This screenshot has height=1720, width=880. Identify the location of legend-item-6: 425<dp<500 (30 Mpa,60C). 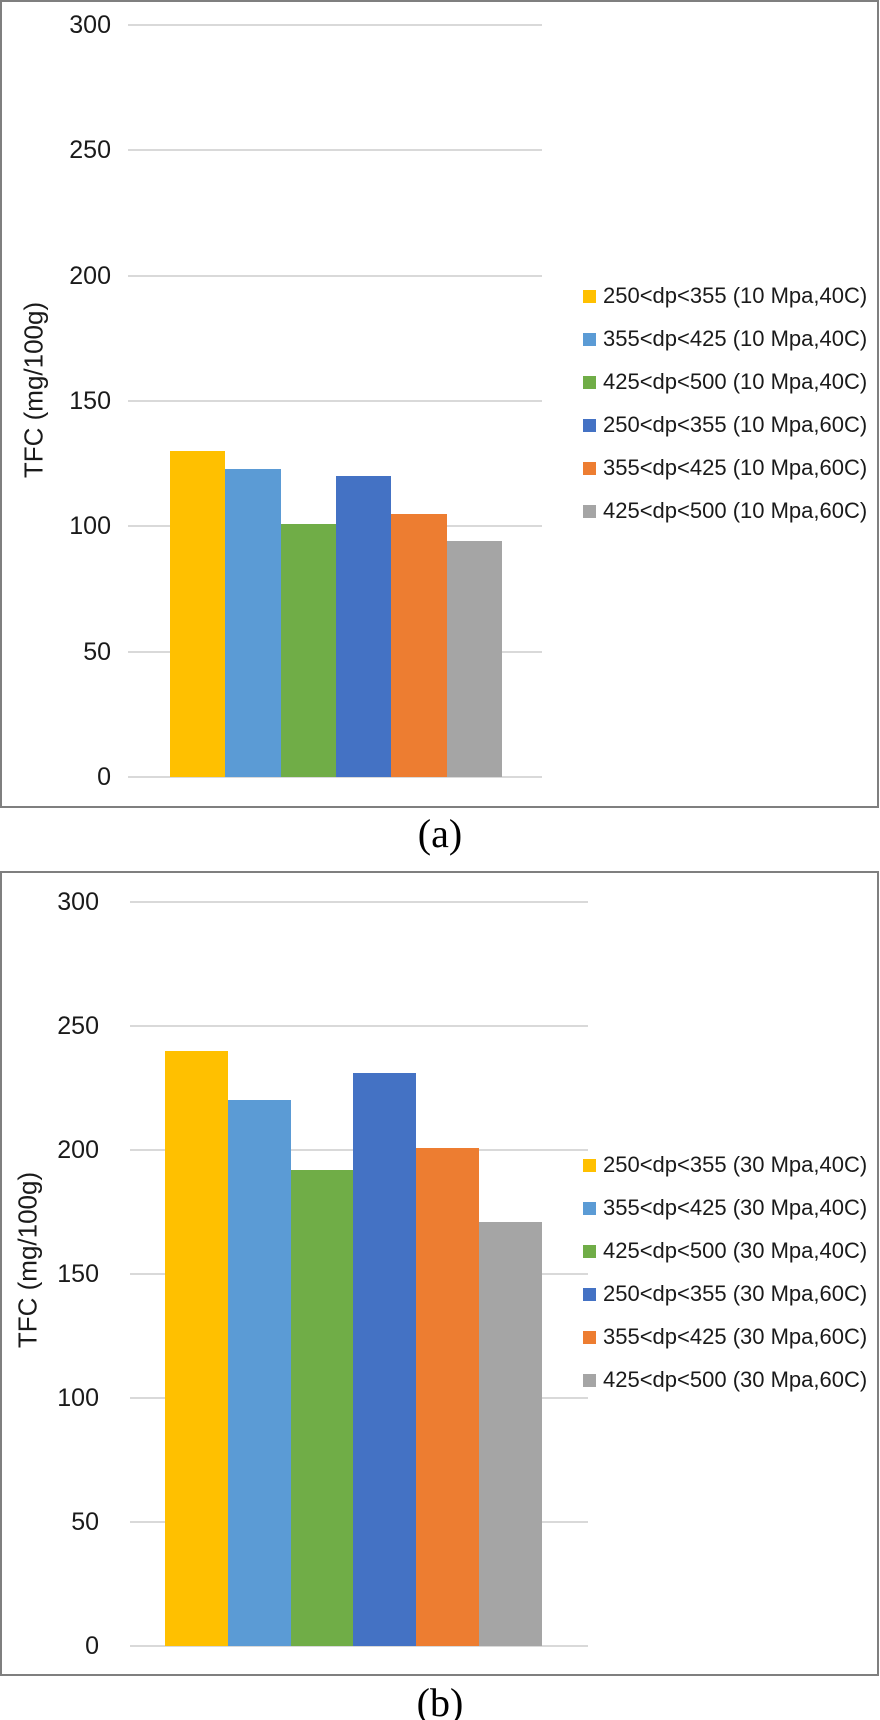
(725, 1380).